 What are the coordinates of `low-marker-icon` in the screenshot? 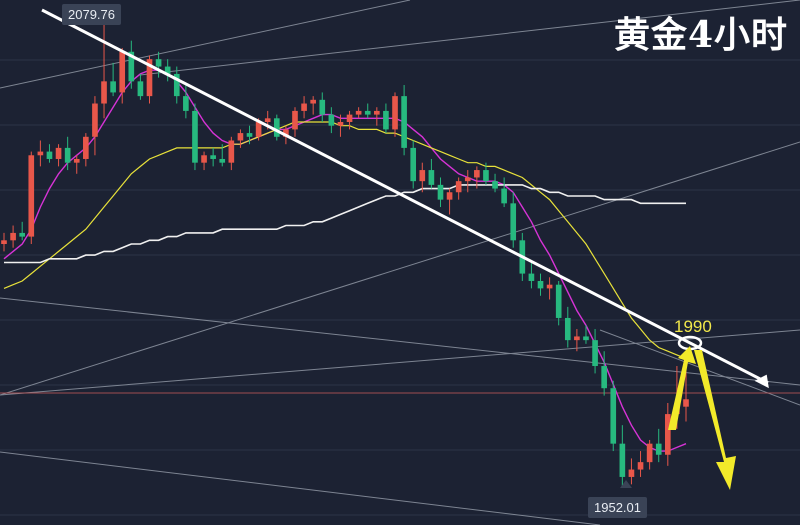 It's located at (626, 484).